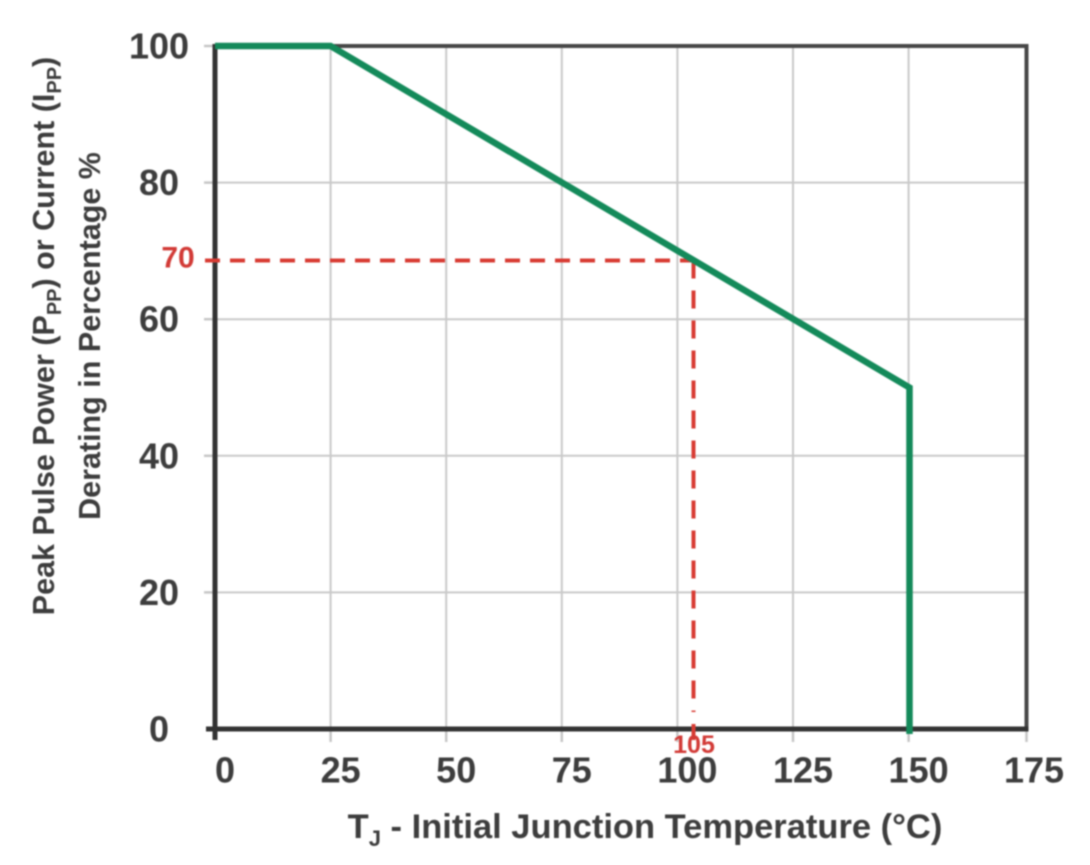 This screenshot has width=1090, height=865. I want to click on svg-text: 70, so click(177, 258).